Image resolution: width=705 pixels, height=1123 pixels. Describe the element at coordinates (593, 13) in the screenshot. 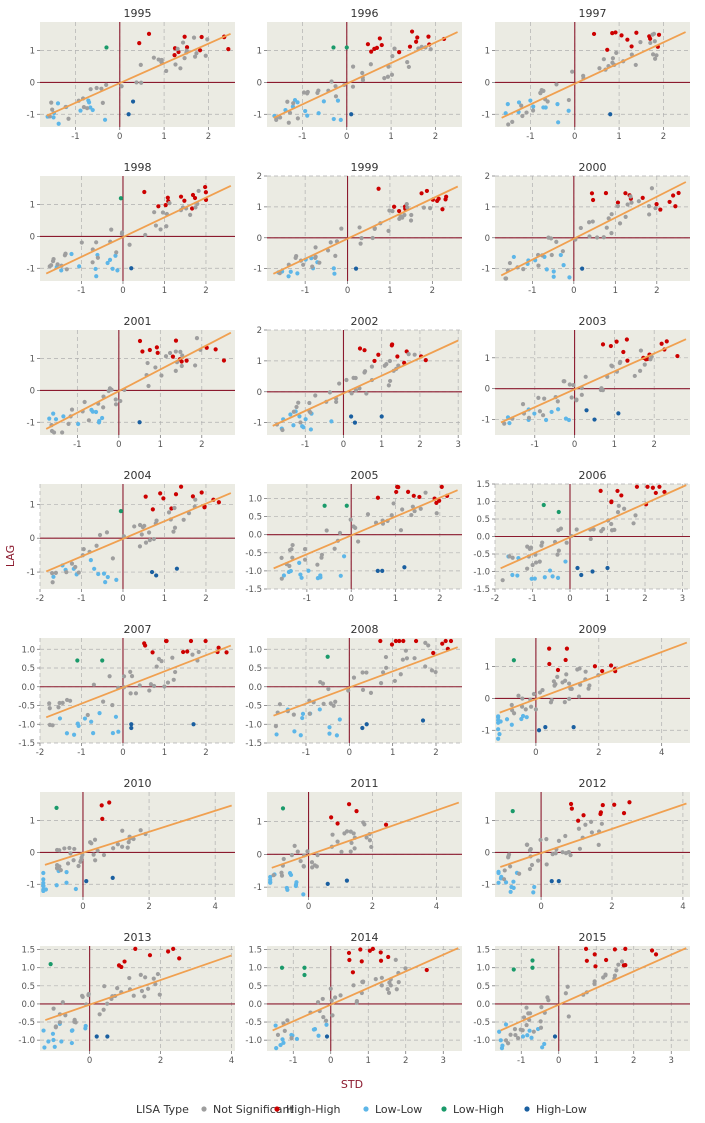

I see `panel-title: 1997` at that location.